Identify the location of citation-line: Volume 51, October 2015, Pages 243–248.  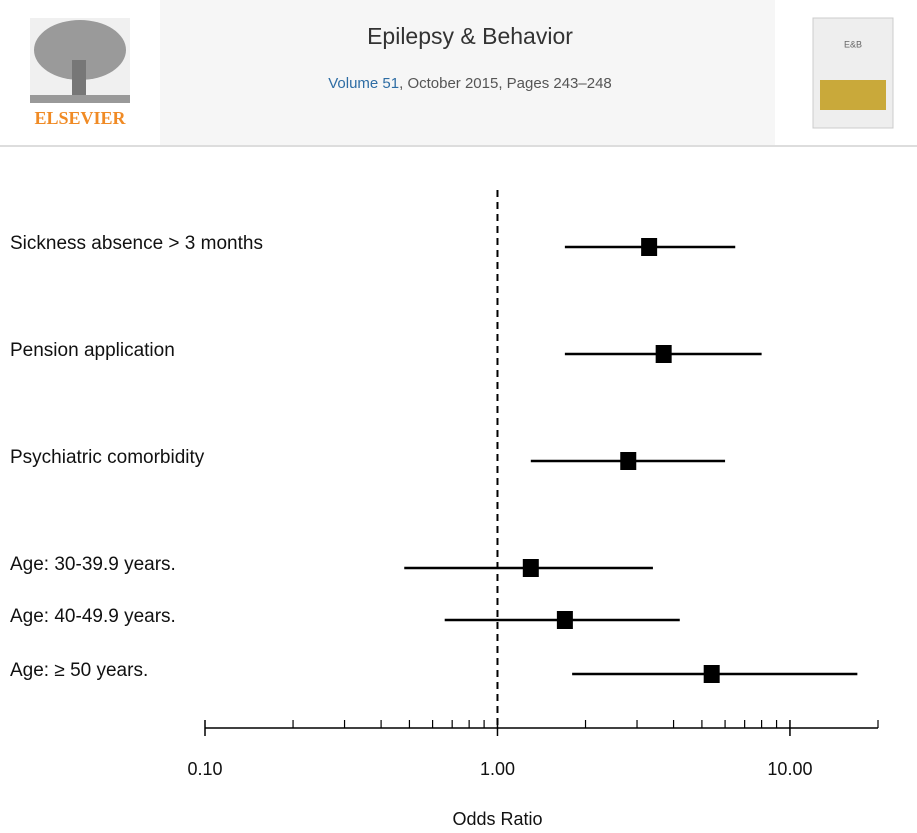
(470, 83).